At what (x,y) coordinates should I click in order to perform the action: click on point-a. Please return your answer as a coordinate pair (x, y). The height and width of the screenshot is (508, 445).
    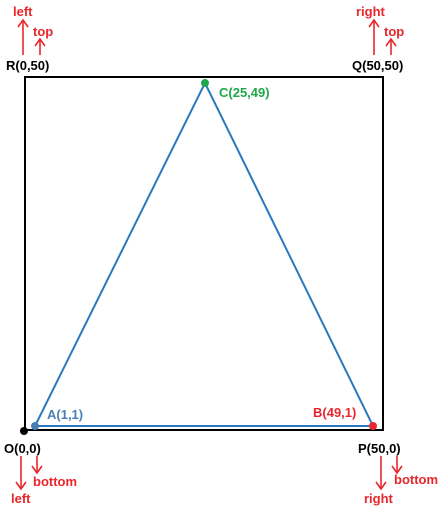
    Looking at the image, I should click on (35, 426).